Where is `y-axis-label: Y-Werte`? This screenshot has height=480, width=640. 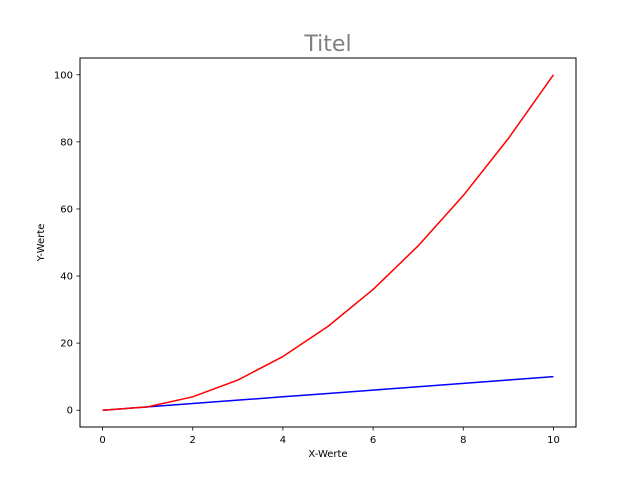 y-axis-label: Y-Werte is located at coordinates (41, 243).